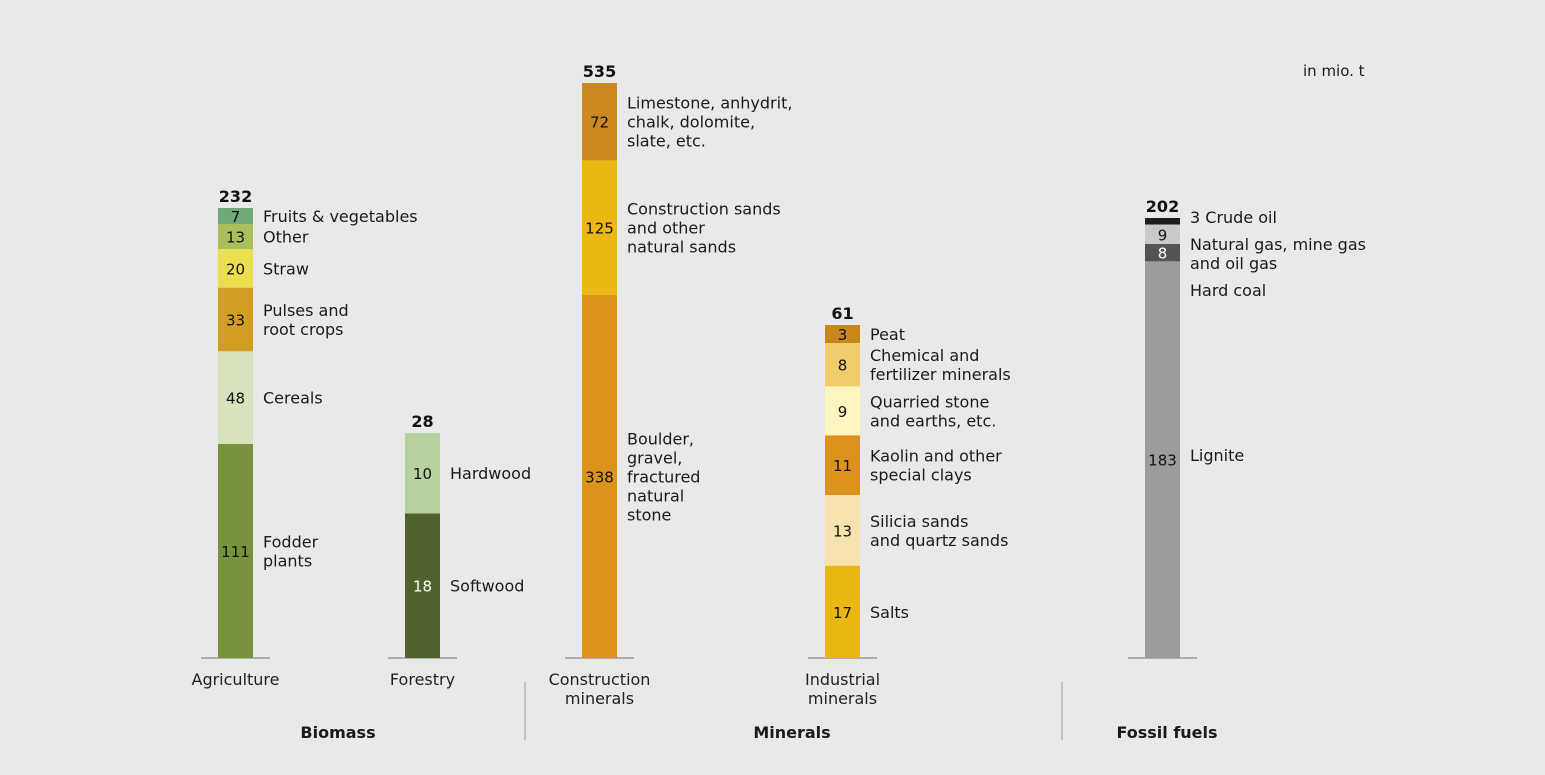 This screenshot has height=775, width=1545. What do you see at coordinates (487, 586) in the screenshot?
I see `segment-label-softwood: Softwood` at bounding box center [487, 586].